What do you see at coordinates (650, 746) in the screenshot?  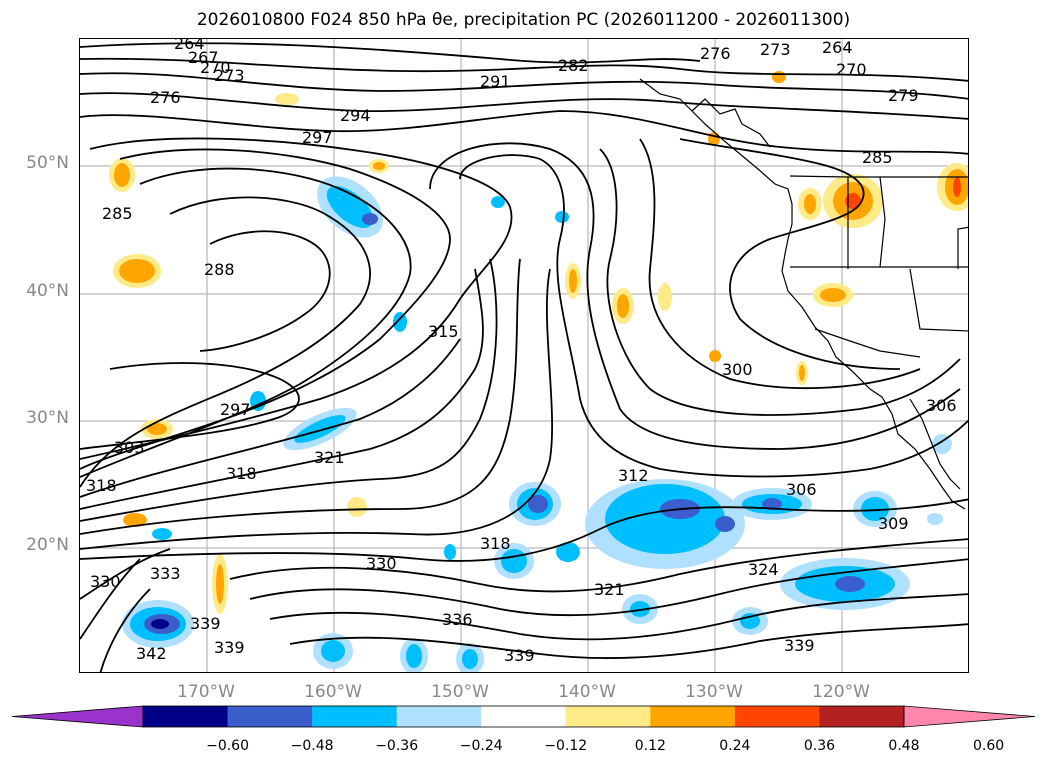 I see `colorbar-tick-label: 0.12` at bounding box center [650, 746].